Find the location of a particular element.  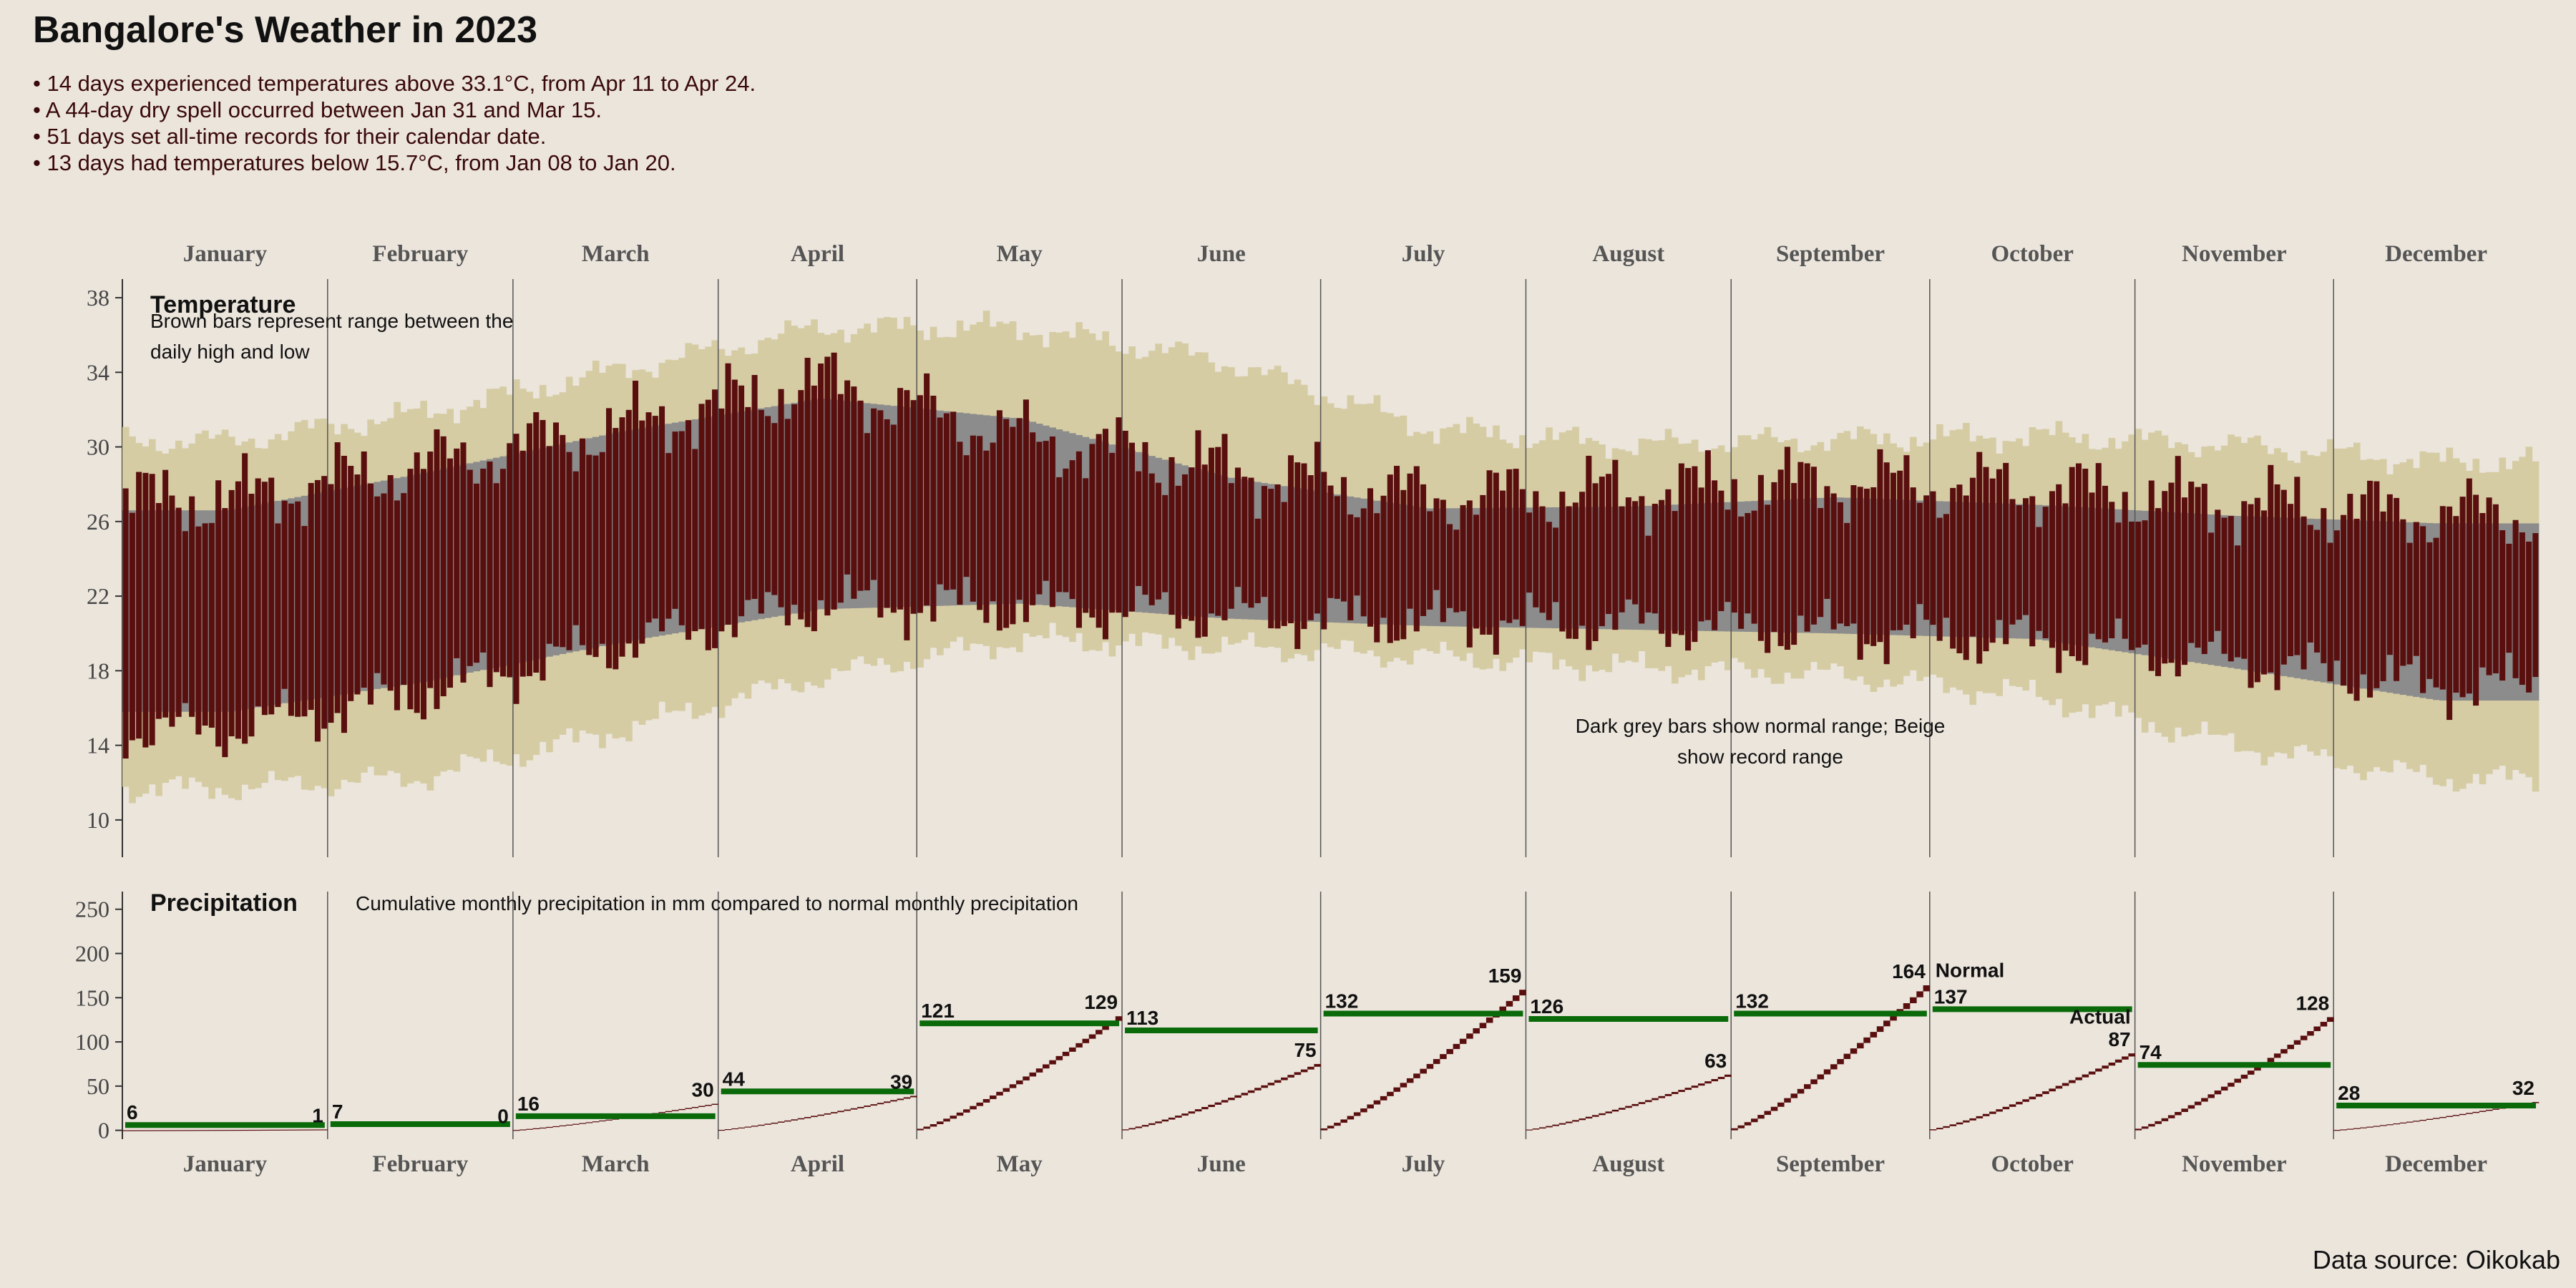

temperature-y-tick-label: 26 is located at coordinates (98, 522).